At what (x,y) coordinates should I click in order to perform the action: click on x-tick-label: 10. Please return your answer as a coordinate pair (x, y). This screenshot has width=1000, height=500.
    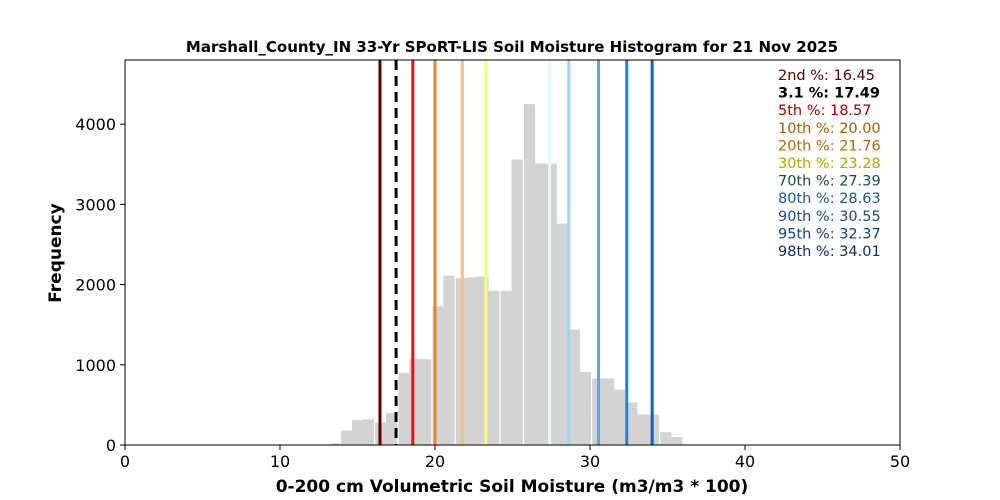
    Looking at the image, I should click on (280, 461).